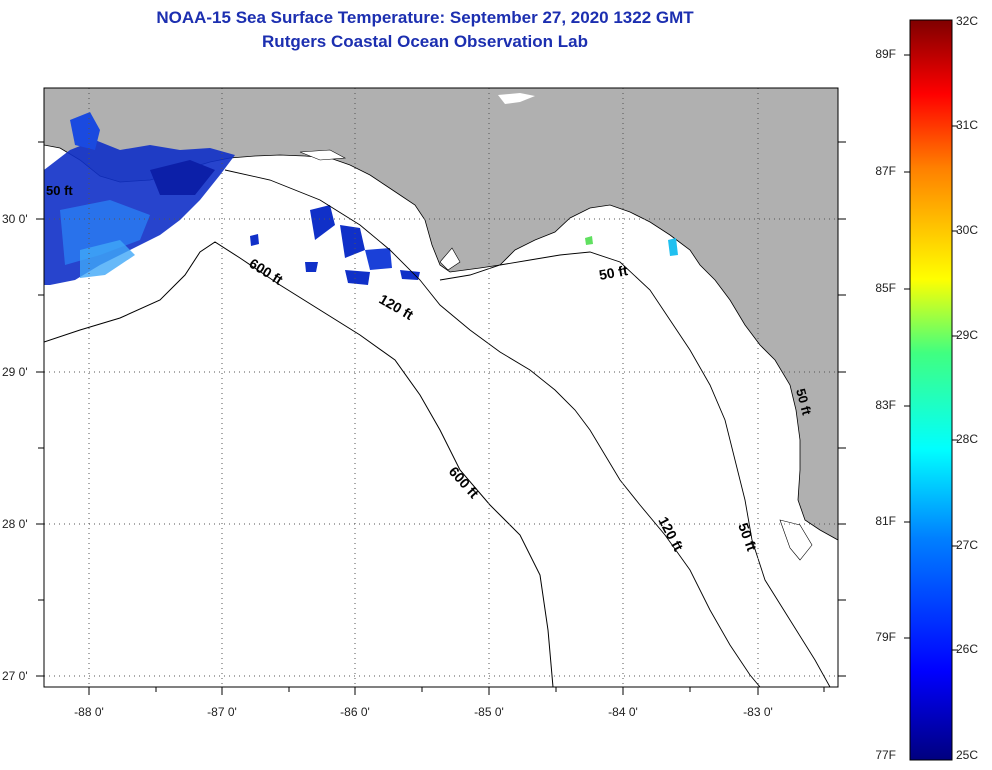 The width and height of the screenshot is (992, 770). What do you see at coordinates (59, 190) in the screenshot?
I see `contour-label-edge: 50 ft` at bounding box center [59, 190].